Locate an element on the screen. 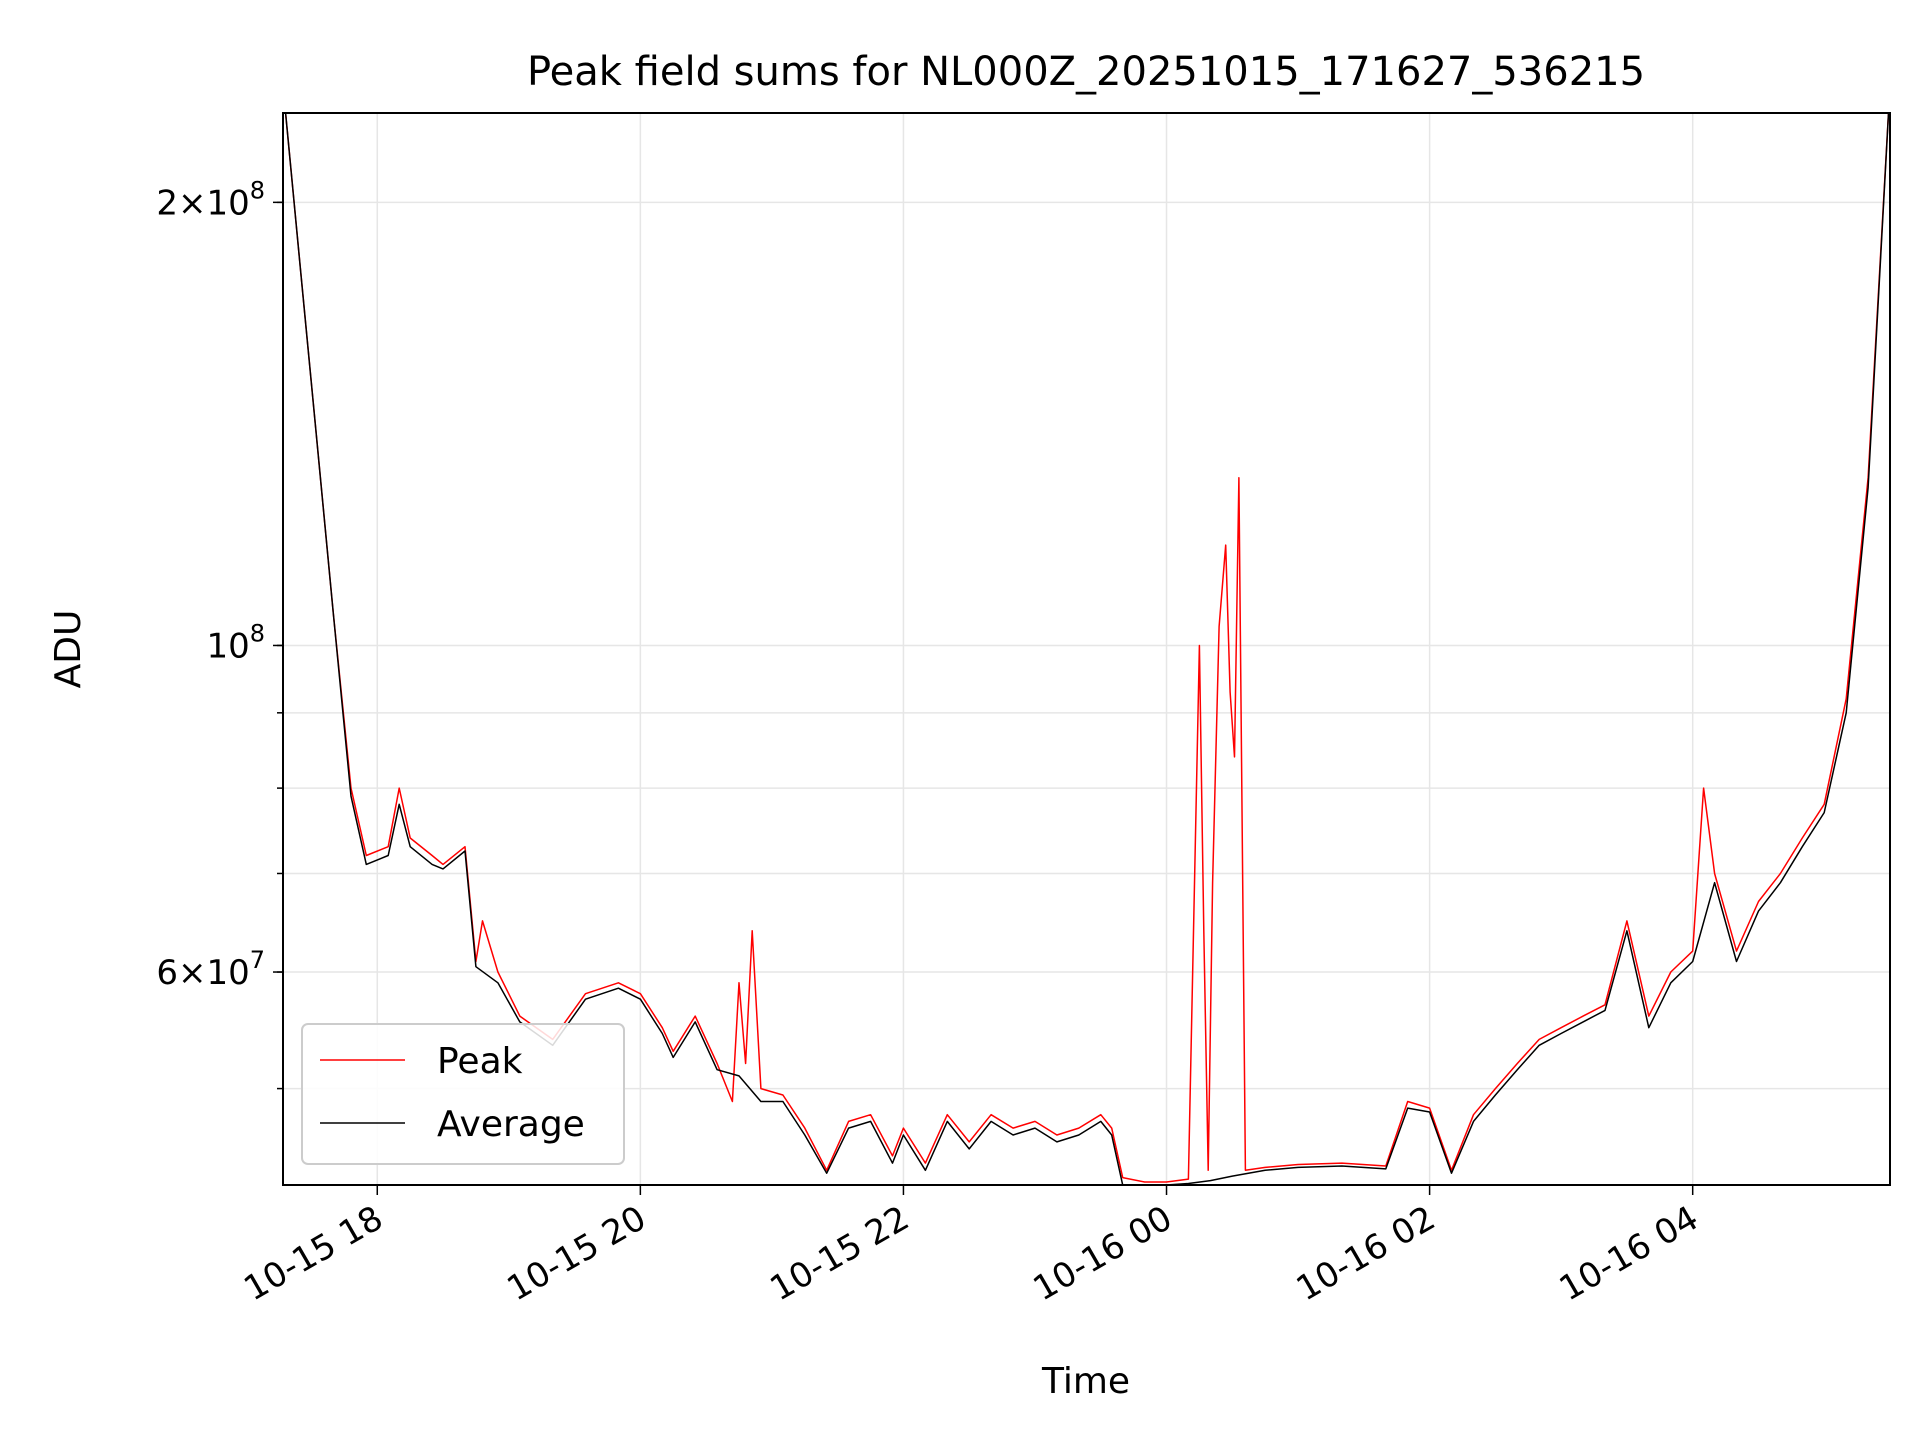 The width and height of the screenshot is (1920, 1440). legend: Peak Average is located at coordinates (463, 1094).